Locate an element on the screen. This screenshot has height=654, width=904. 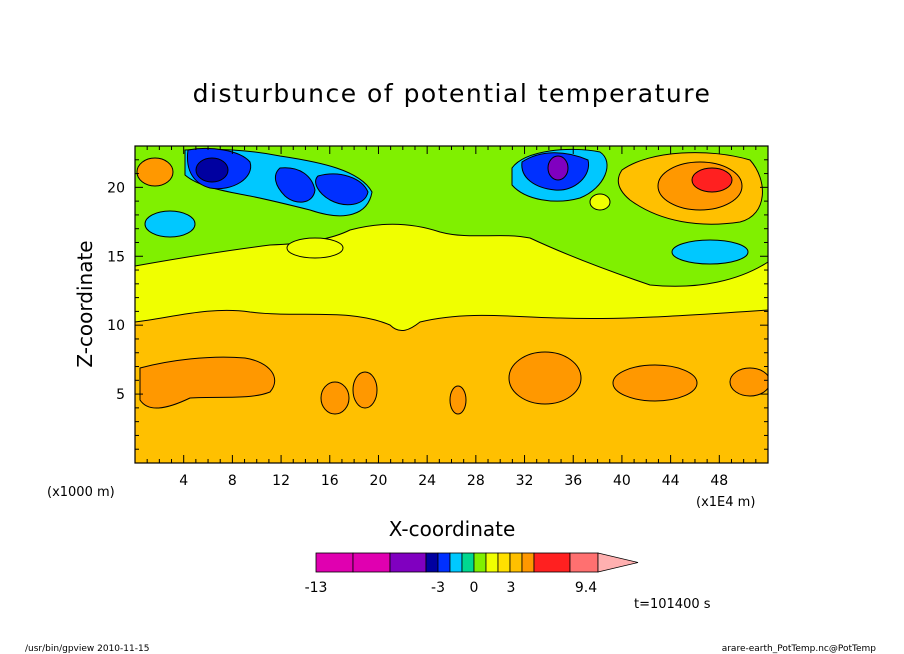
region-cyan-right is located at coordinates (710, 252).